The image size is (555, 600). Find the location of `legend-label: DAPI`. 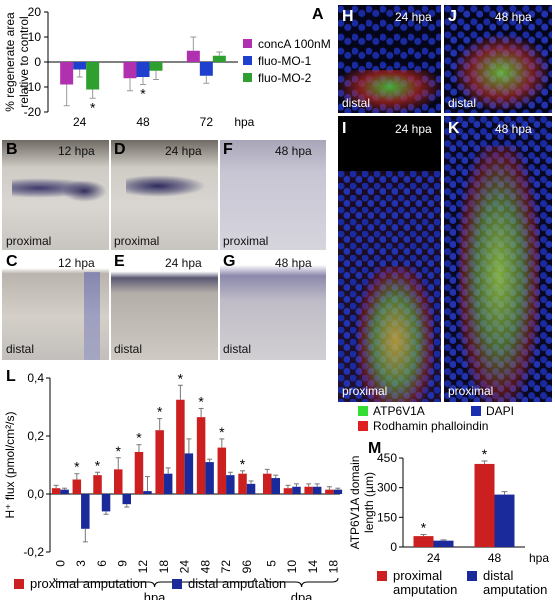

legend-label: DAPI is located at coordinates (500, 411).